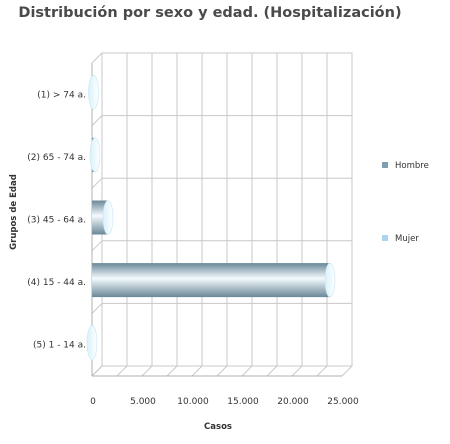  Describe the element at coordinates (385, 238) in the screenshot. I see `legend-swatch-mujer` at that location.